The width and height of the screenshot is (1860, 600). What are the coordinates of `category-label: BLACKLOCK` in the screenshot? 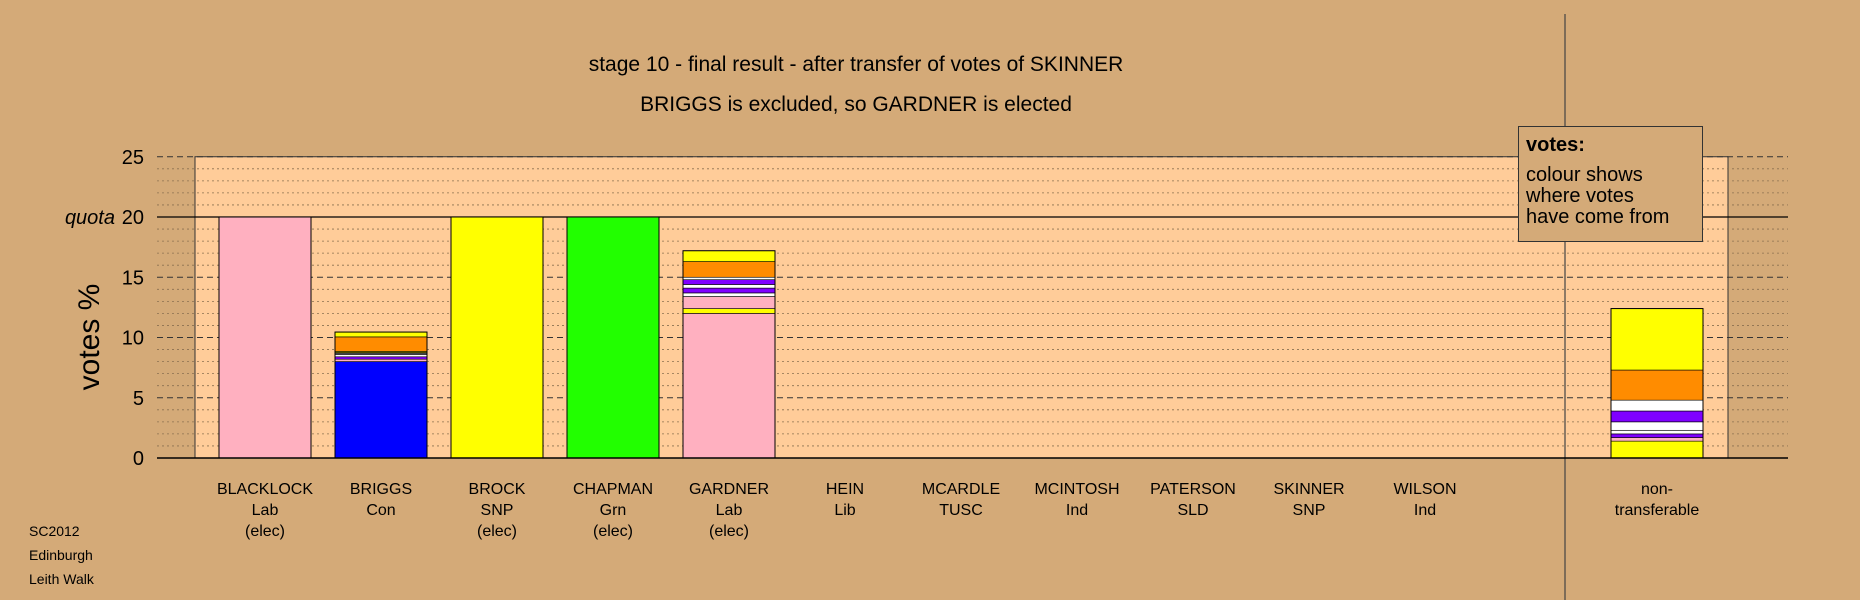 It's located at (265, 489).